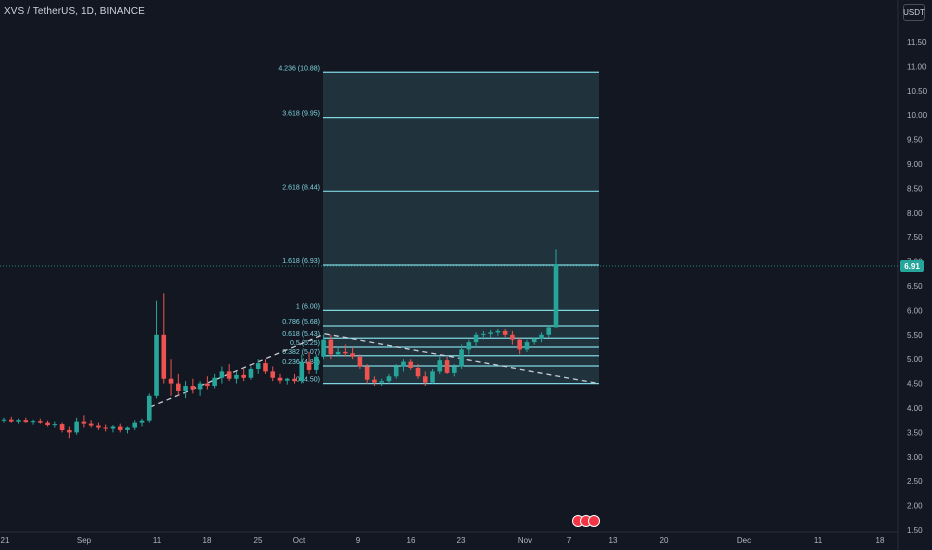  What do you see at coordinates (411, 540) in the screenshot?
I see `x-tick-label: 16` at bounding box center [411, 540].